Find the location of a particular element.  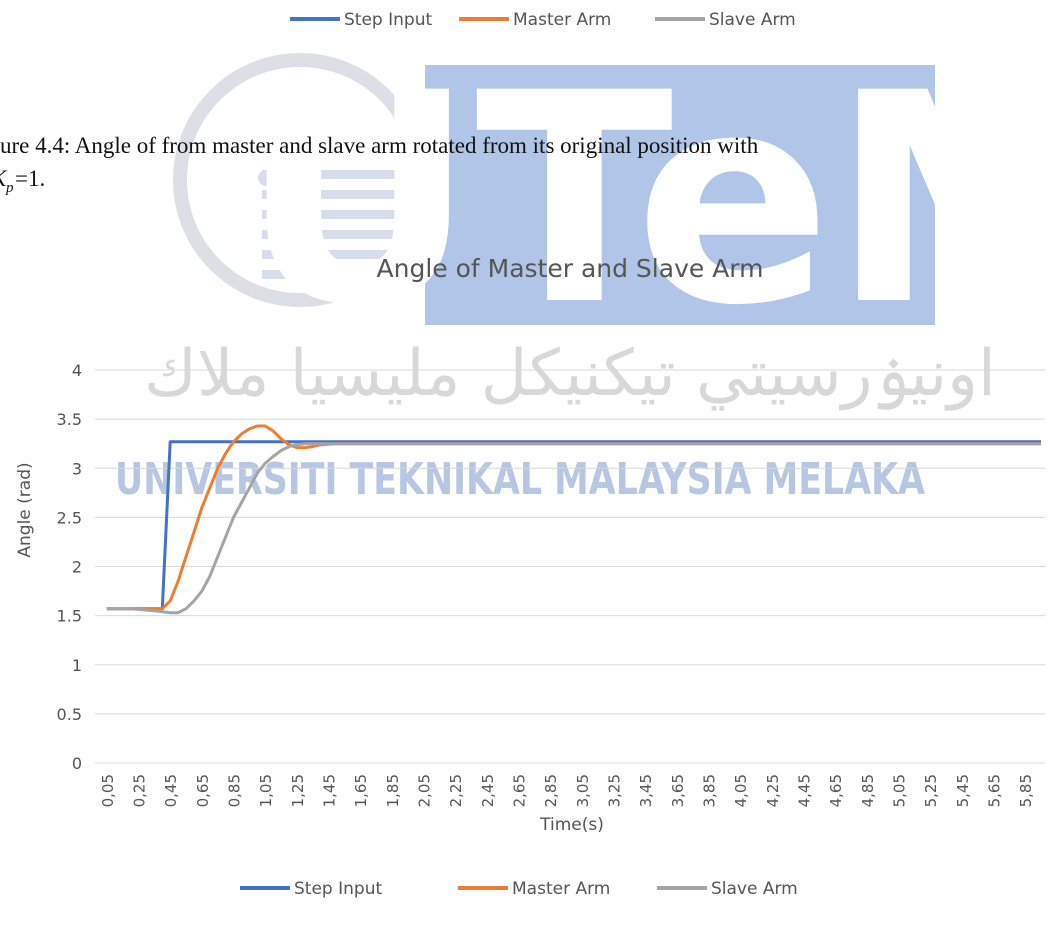

x-tick-label: 1,25 is located at coordinates (298, 790).